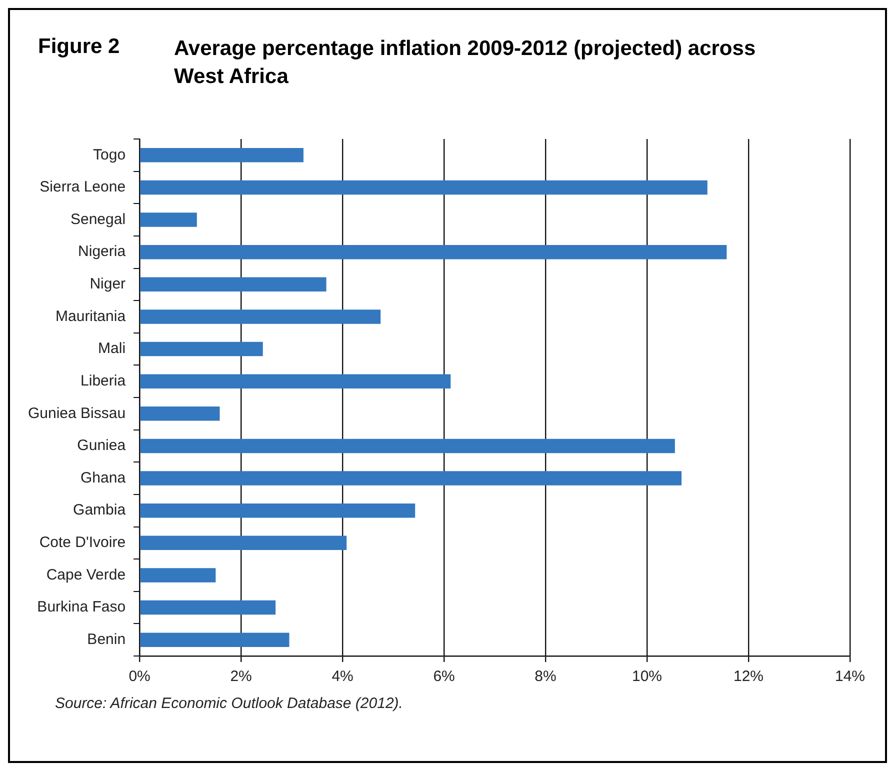 Image resolution: width=895 pixels, height=767 pixels. What do you see at coordinates (647, 677) in the screenshot?
I see `x-tick-label: 10%` at bounding box center [647, 677].